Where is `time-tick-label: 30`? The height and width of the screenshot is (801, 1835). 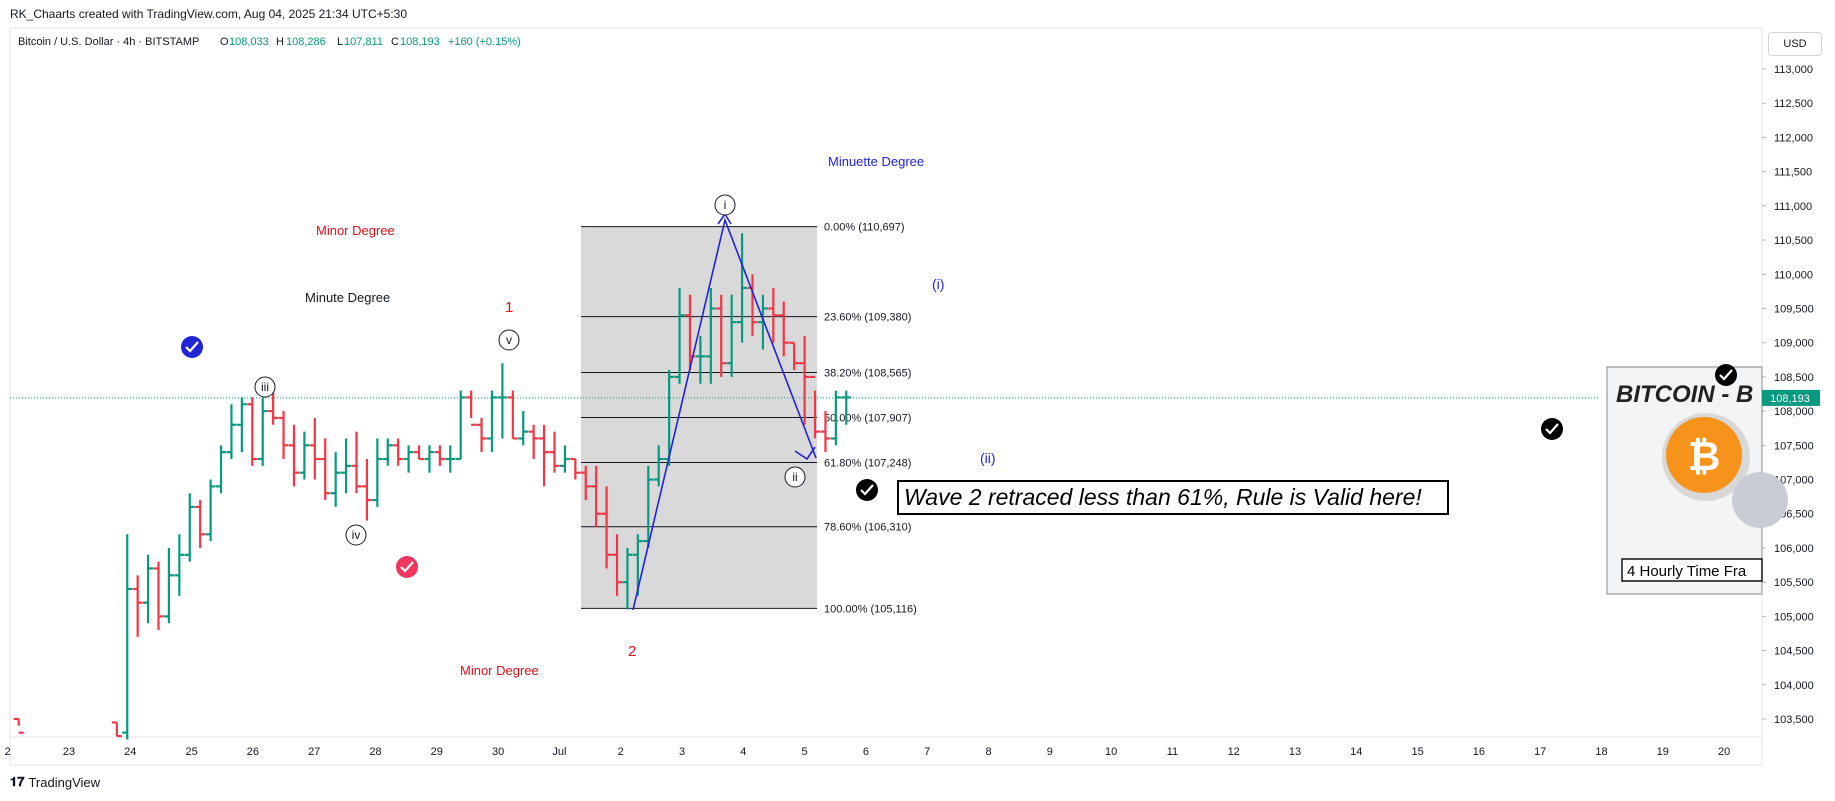 time-tick-label: 30 is located at coordinates (498, 752).